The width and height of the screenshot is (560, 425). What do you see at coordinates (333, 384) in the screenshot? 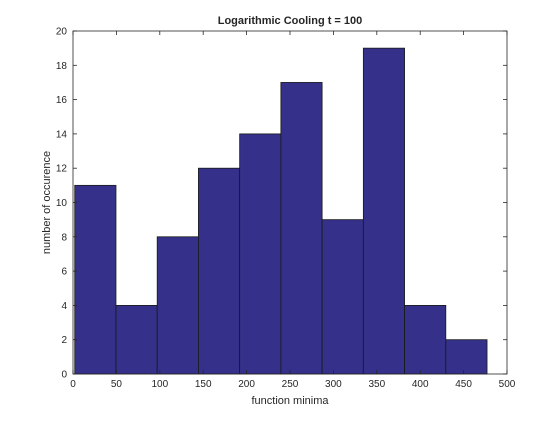
I see `x-tick-label: 300` at bounding box center [333, 384].